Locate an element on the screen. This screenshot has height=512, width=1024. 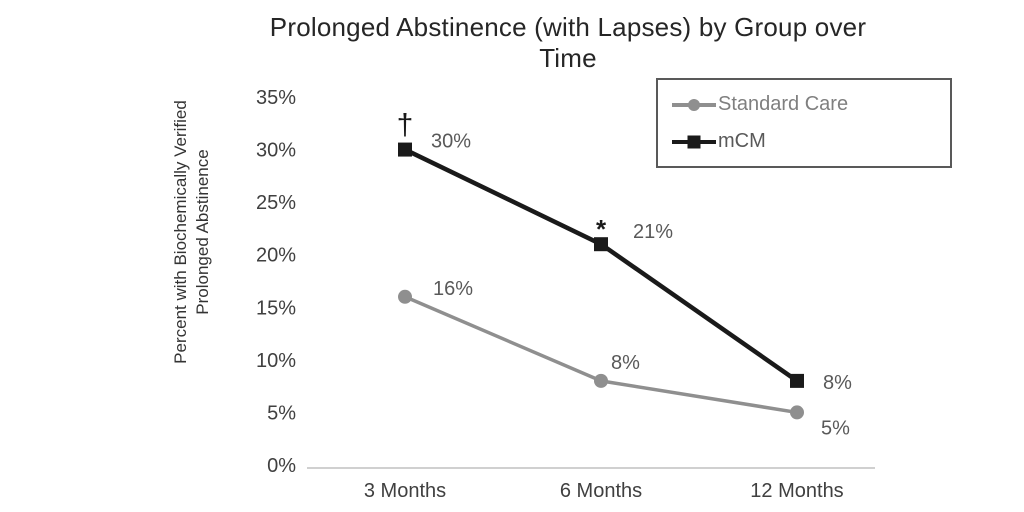
y-tick-label: 15% is located at coordinates (276, 308).